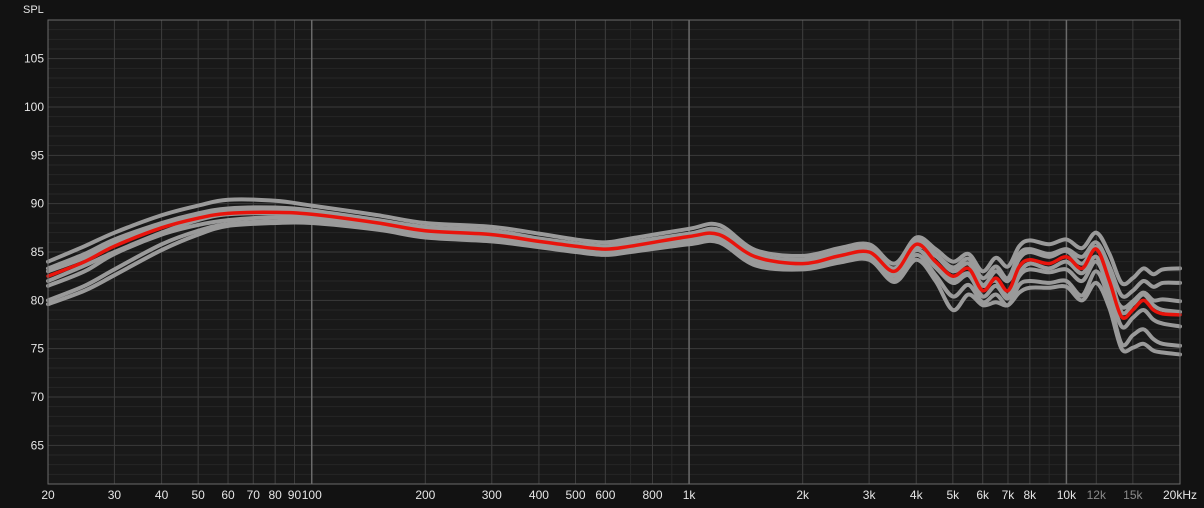 This screenshot has width=1204, height=508. I want to click on x-tick-label: 800, so click(652, 495).